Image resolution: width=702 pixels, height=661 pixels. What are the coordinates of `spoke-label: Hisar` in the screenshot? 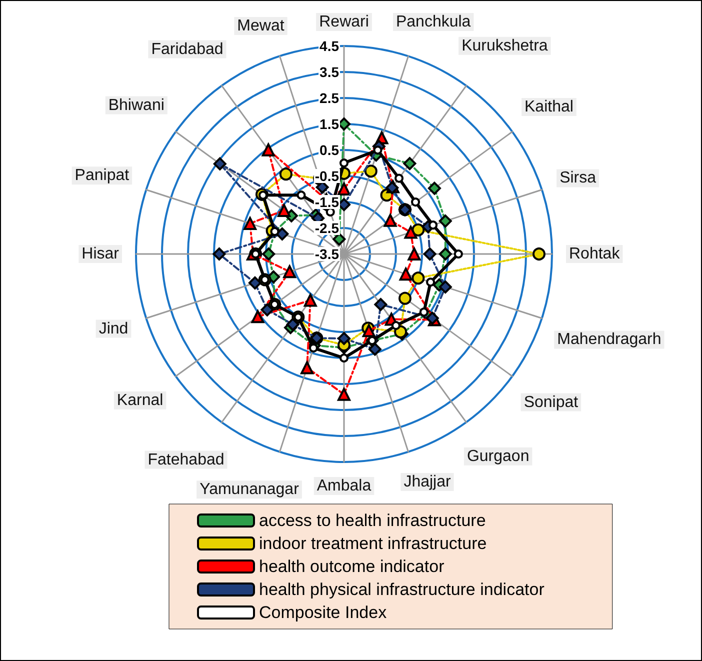 It's located at (101, 254).